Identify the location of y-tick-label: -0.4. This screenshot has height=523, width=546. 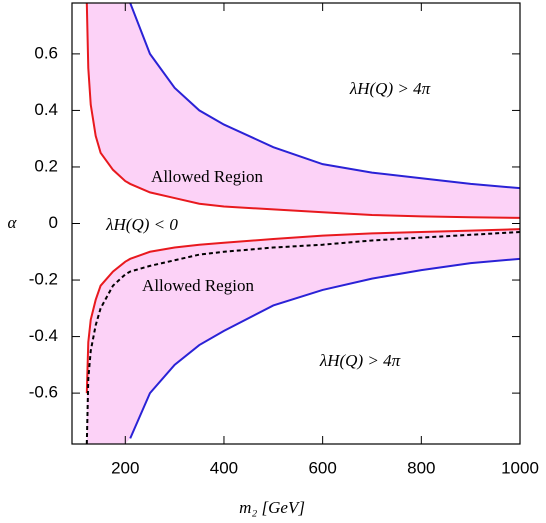
(43, 335).